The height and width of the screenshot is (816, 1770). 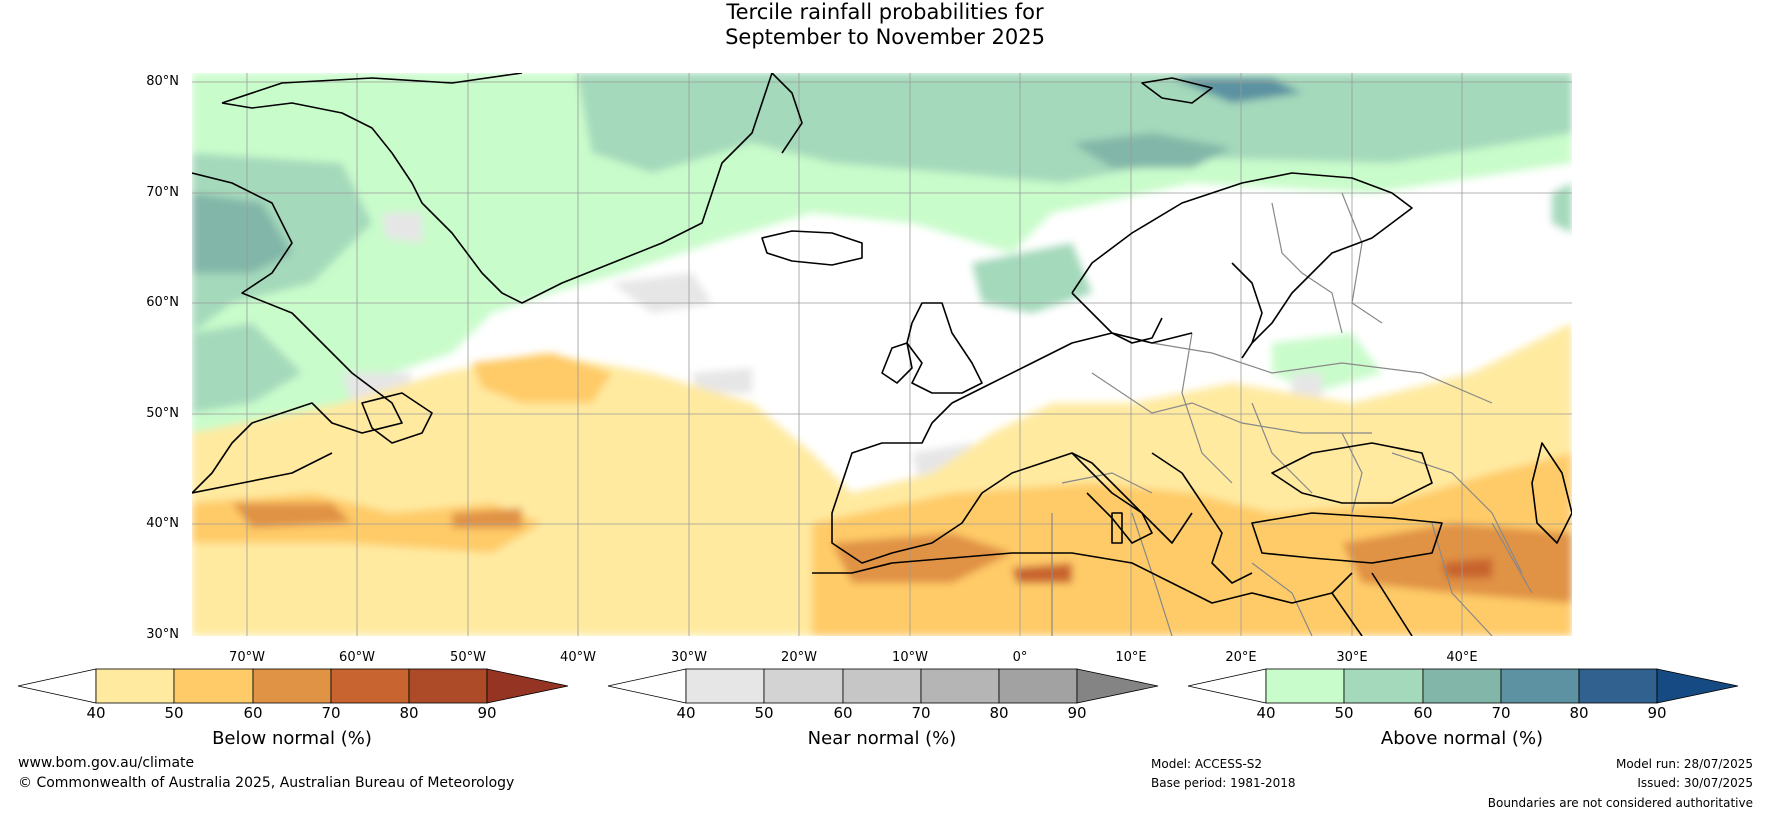 What do you see at coordinates (787, 113) in the screenshot?
I see `coastline-greenland-east` at bounding box center [787, 113].